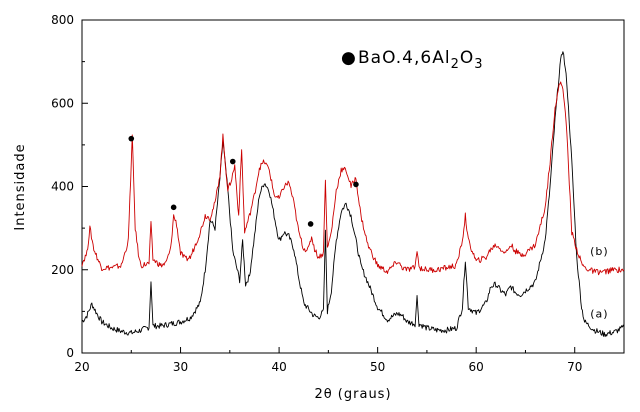 This screenshot has height=412, width=640. I want to click on legend: ● BaO.4,6Al2O3, so click(412, 60).